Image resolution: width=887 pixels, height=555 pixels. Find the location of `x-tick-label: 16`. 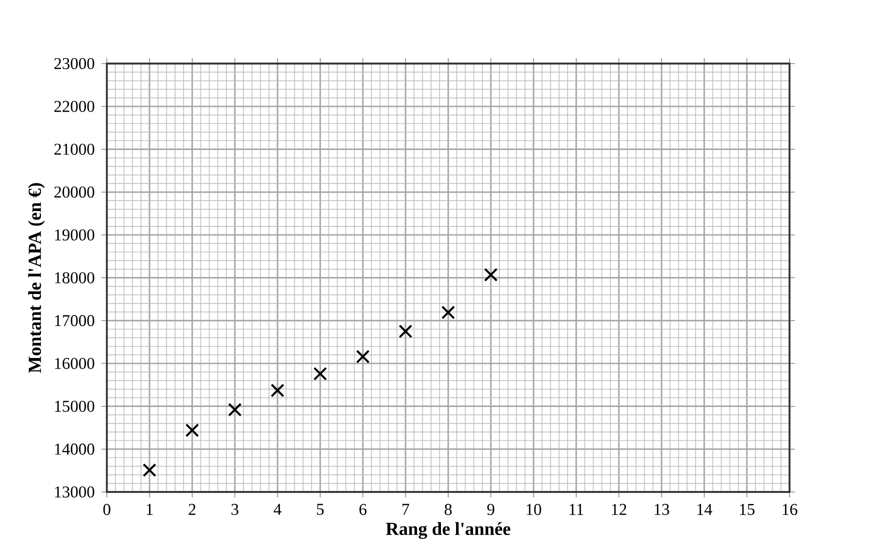

x-tick-label: 16 is located at coordinates (790, 510).